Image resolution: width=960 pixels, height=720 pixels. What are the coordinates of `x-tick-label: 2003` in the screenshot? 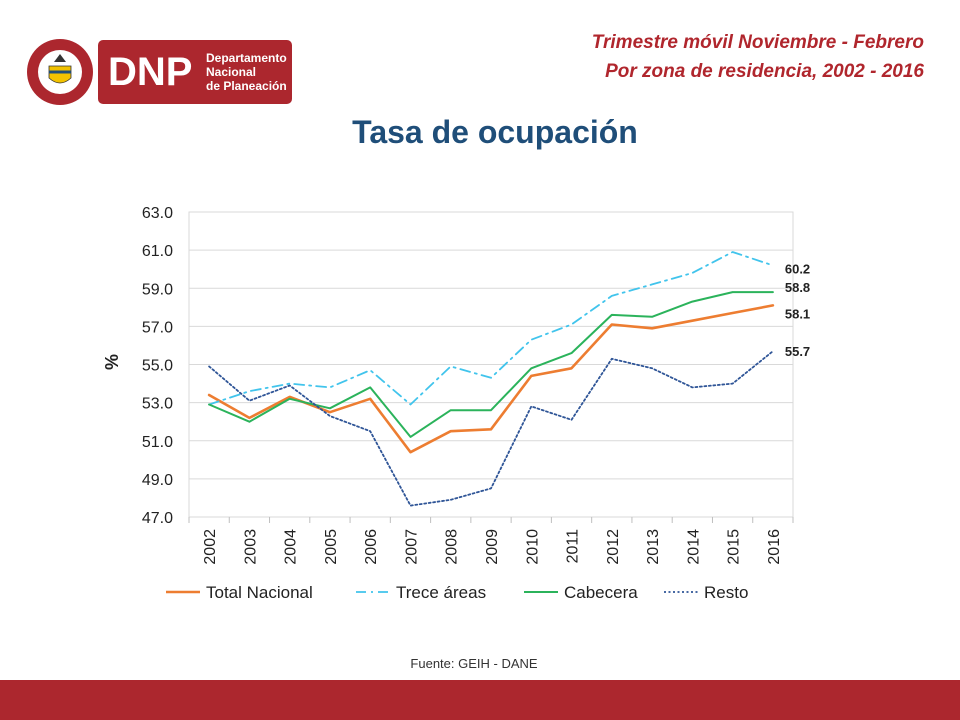 It's located at (250, 547).